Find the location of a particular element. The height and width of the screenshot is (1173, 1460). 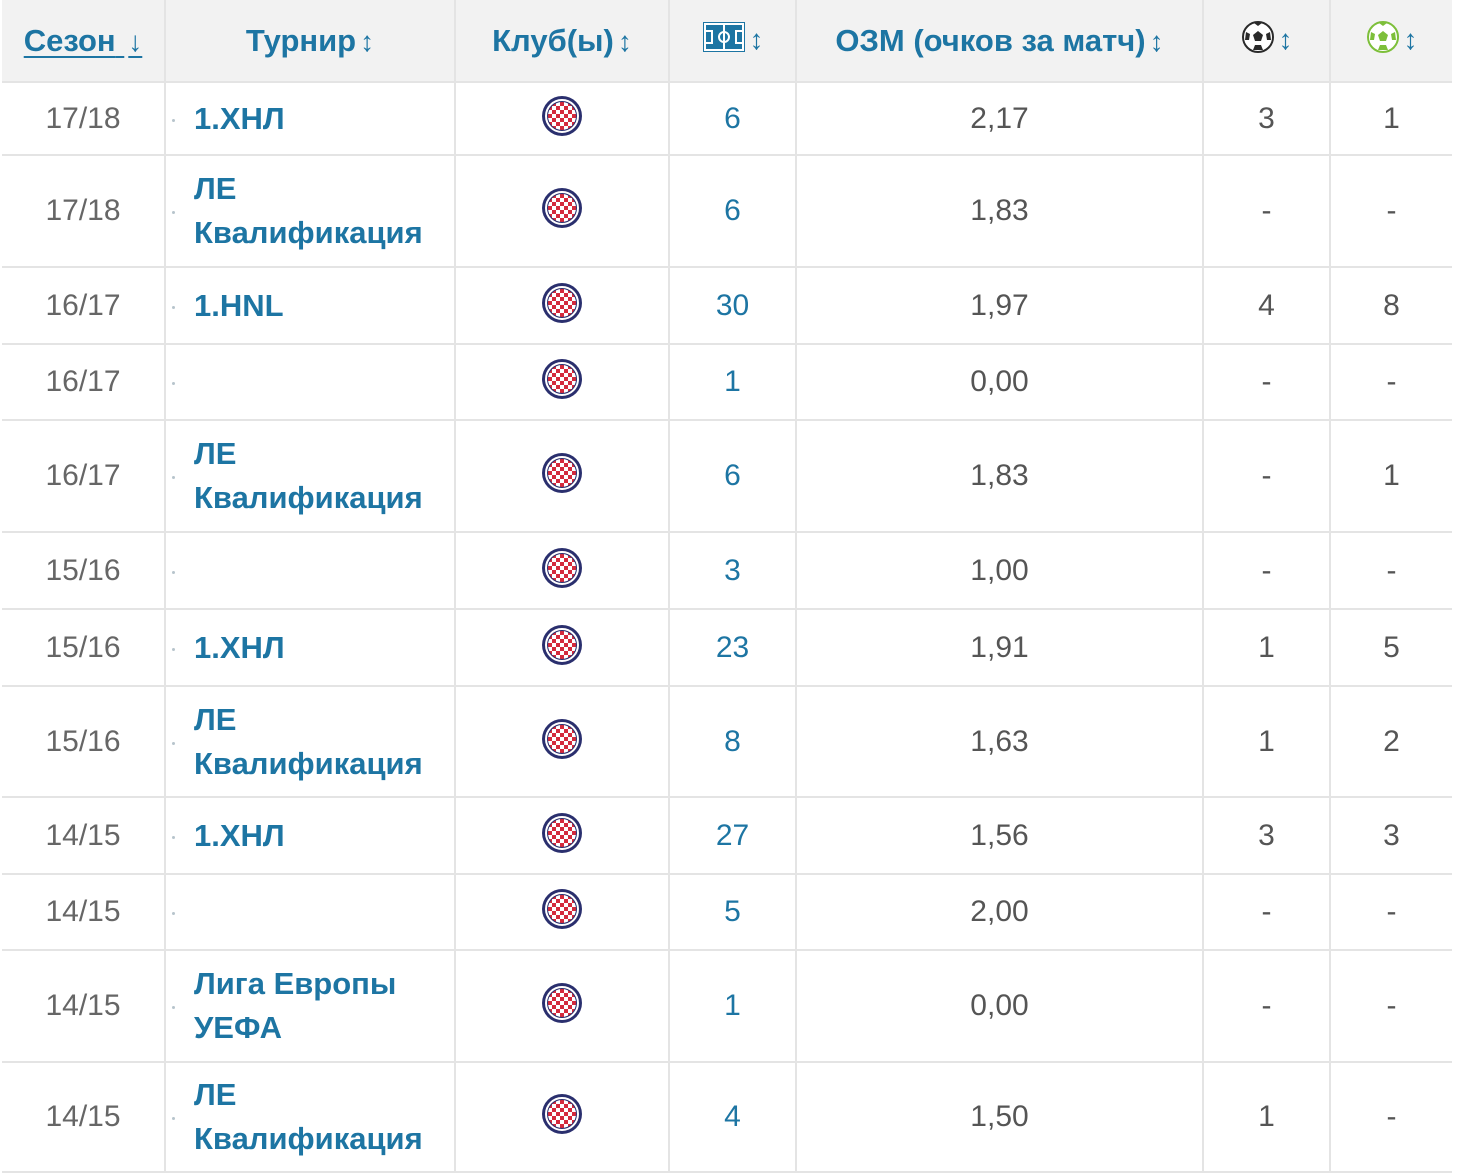

ppg-cell: 2,00 is located at coordinates (1000, 912).